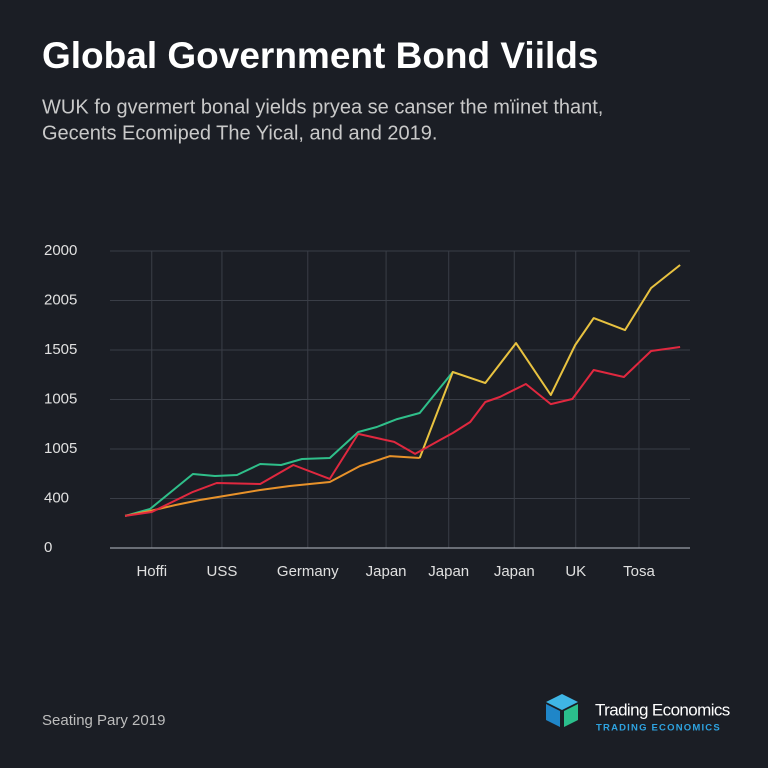 The height and width of the screenshot is (768, 768). What do you see at coordinates (60, 349) in the screenshot?
I see `y-tick-label: 1505` at bounding box center [60, 349].